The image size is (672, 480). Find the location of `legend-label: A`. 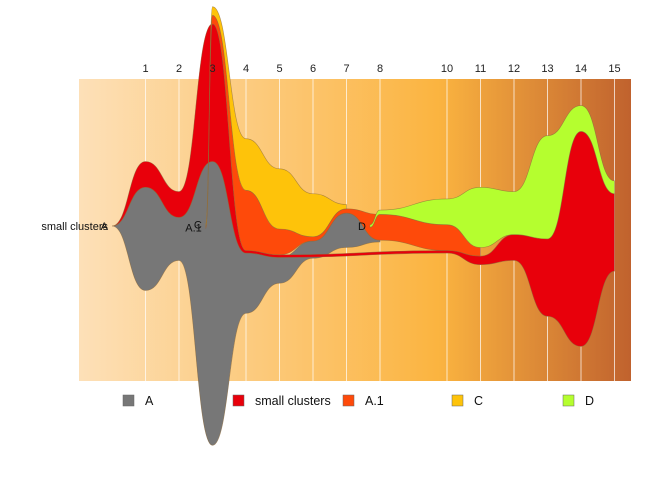

legend-label: A is located at coordinates (149, 401).